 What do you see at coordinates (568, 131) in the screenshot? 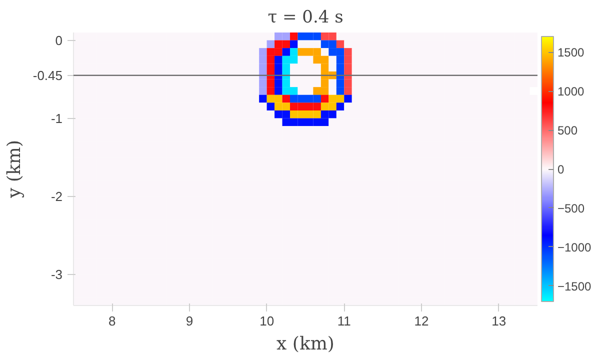
I see `color-bar-label: 500` at bounding box center [568, 131].